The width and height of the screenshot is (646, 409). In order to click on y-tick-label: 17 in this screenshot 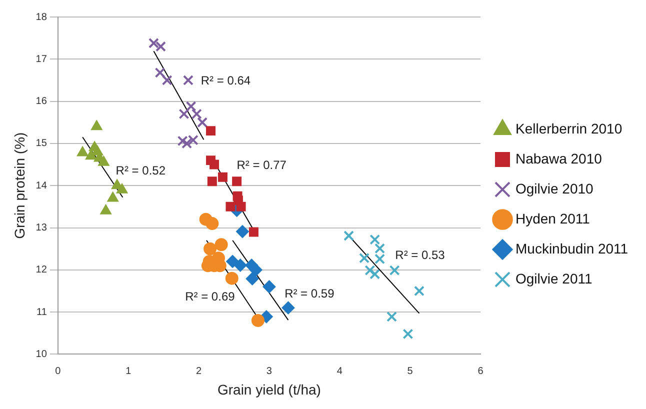, I will do `click(42, 59)`.